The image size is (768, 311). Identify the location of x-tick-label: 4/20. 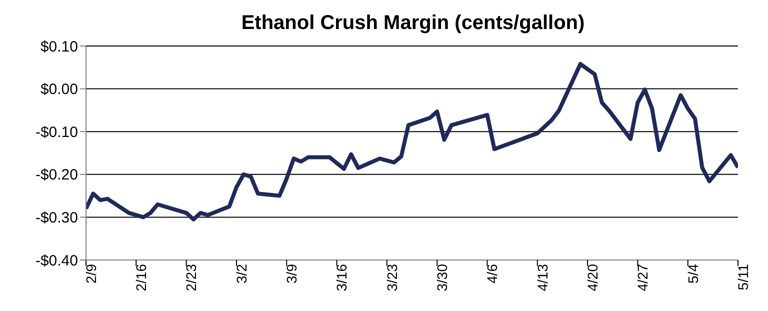
(592, 278).